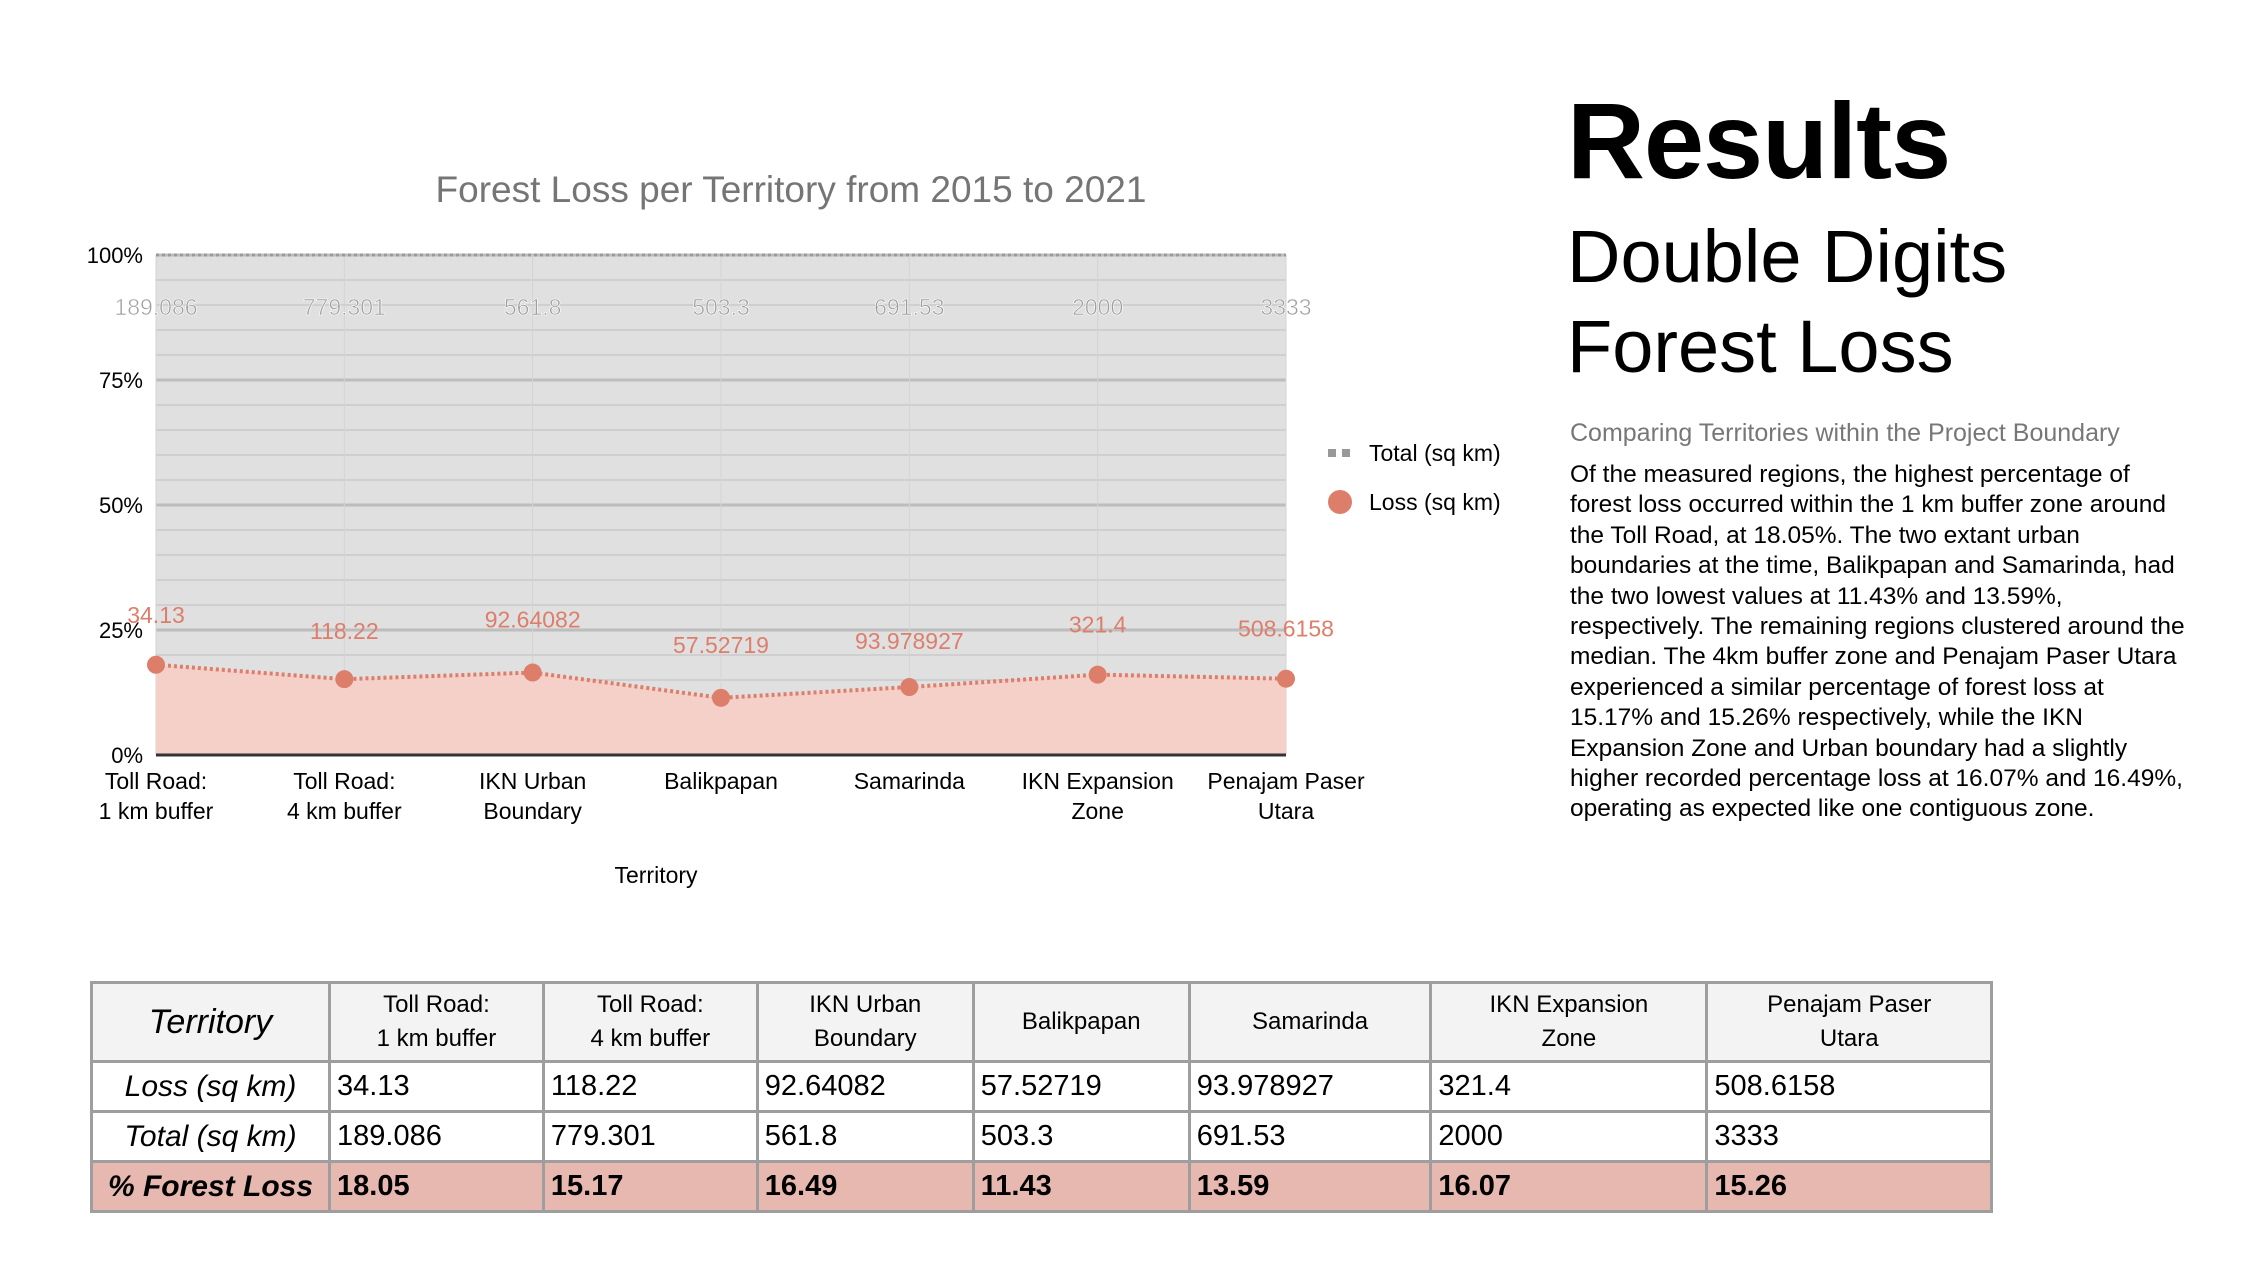 This screenshot has height=1272, width=2260. What do you see at coordinates (1569, 1004) in the screenshot?
I see `header-line: IKN Expansion` at bounding box center [1569, 1004].